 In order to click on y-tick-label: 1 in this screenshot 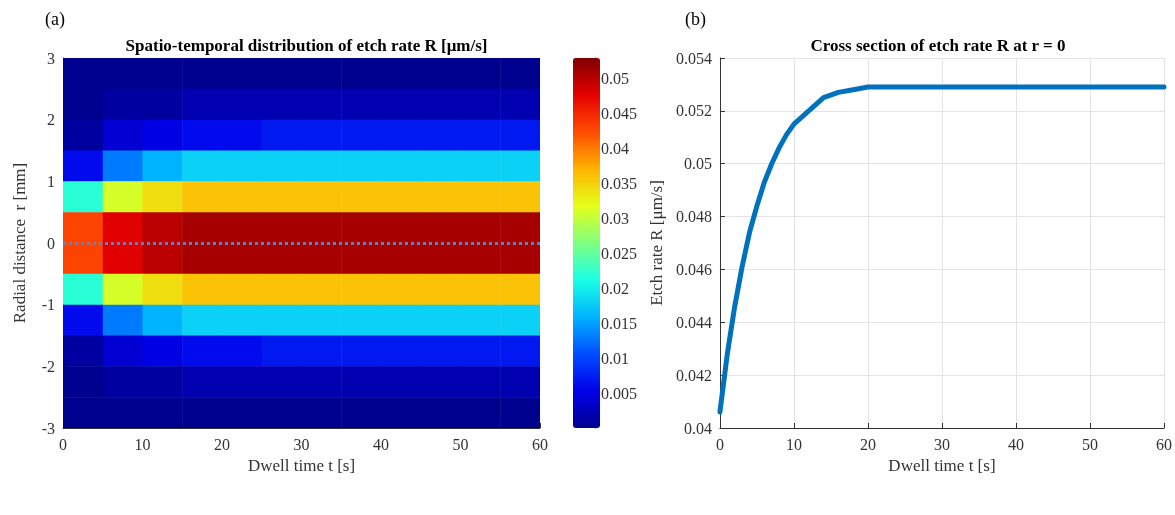, I will do `click(51, 181)`.